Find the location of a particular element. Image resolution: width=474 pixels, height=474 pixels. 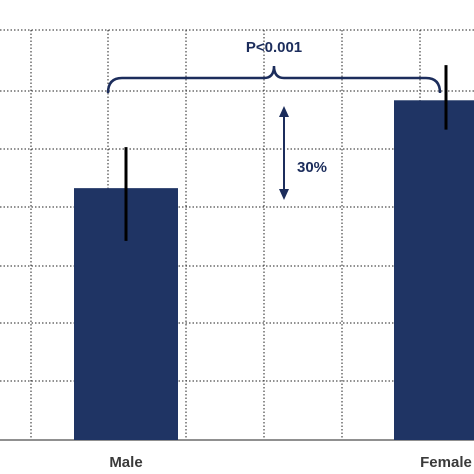

significance-bracket is located at coordinates (274, 79).